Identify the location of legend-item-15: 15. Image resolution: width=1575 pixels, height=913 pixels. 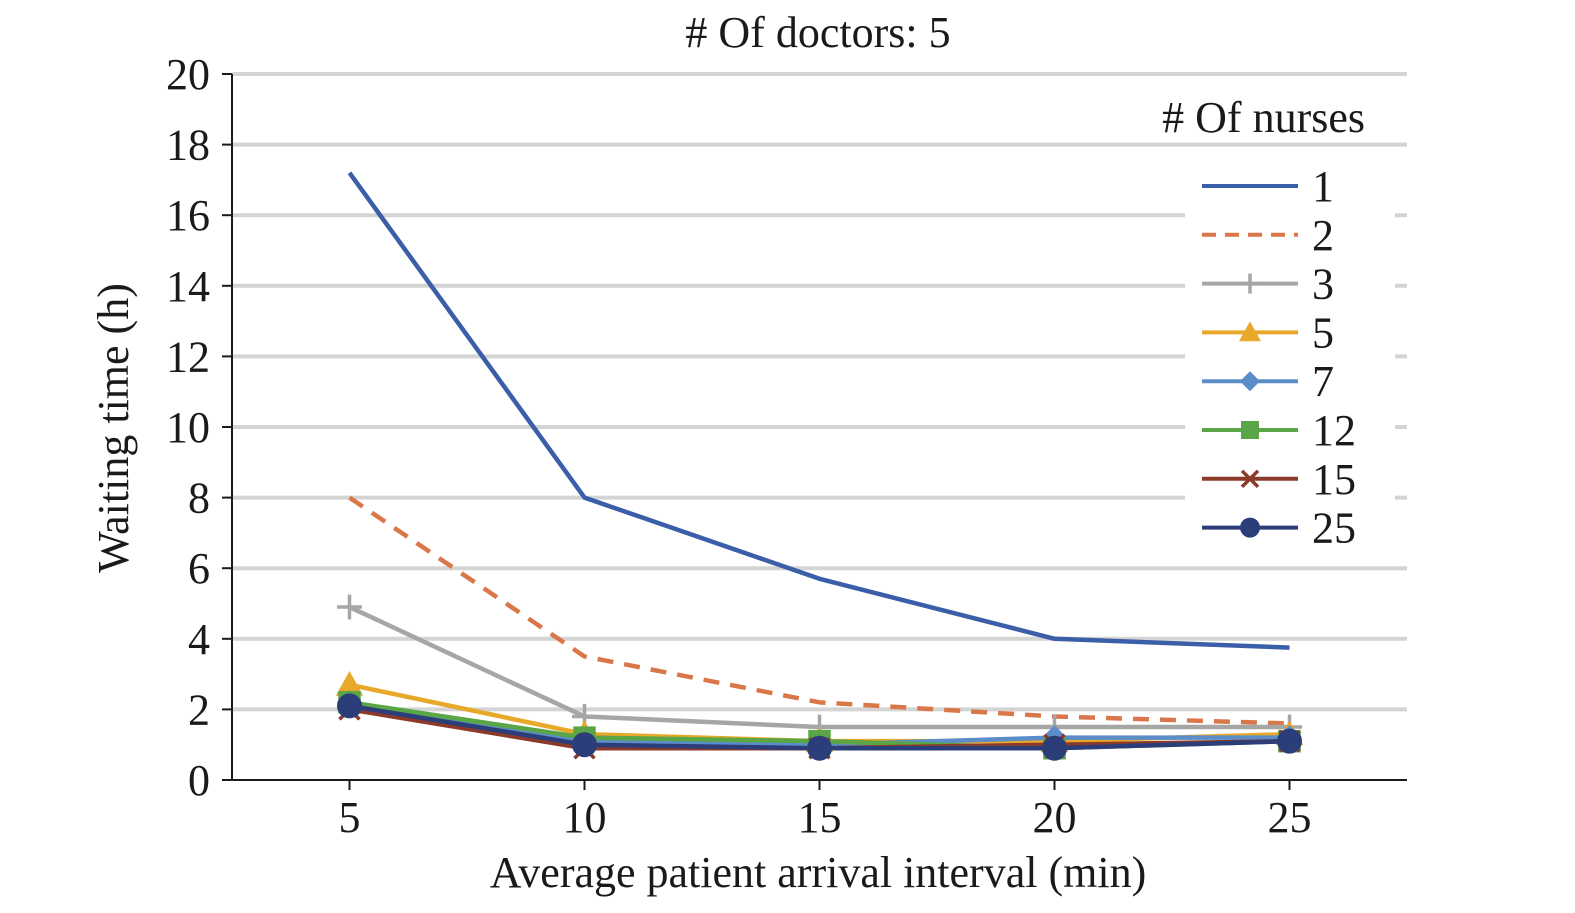
(1279, 479).